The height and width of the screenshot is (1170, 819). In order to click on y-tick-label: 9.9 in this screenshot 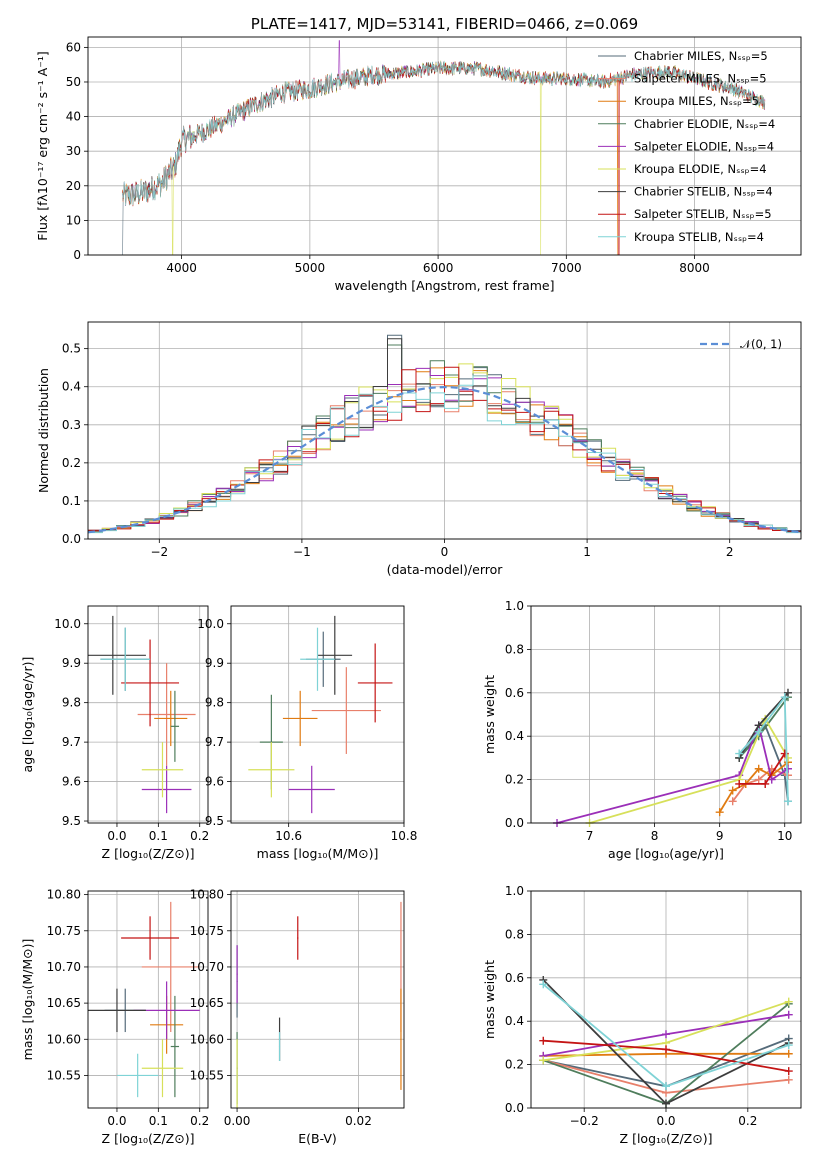, I will do `click(214, 663)`.